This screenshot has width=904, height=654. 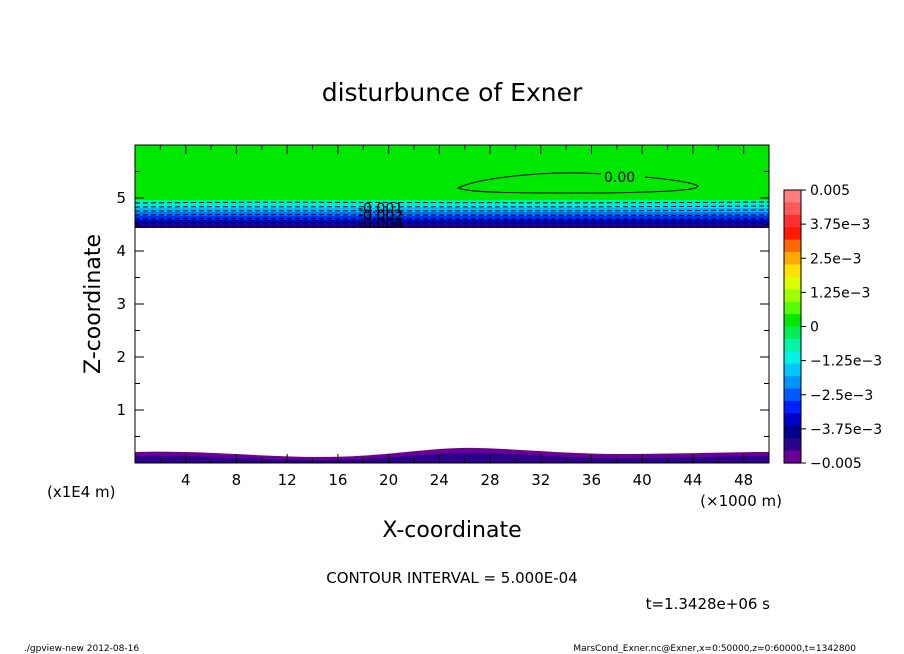 What do you see at coordinates (287, 480) in the screenshot?
I see `x-tick-label: 12` at bounding box center [287, 480].